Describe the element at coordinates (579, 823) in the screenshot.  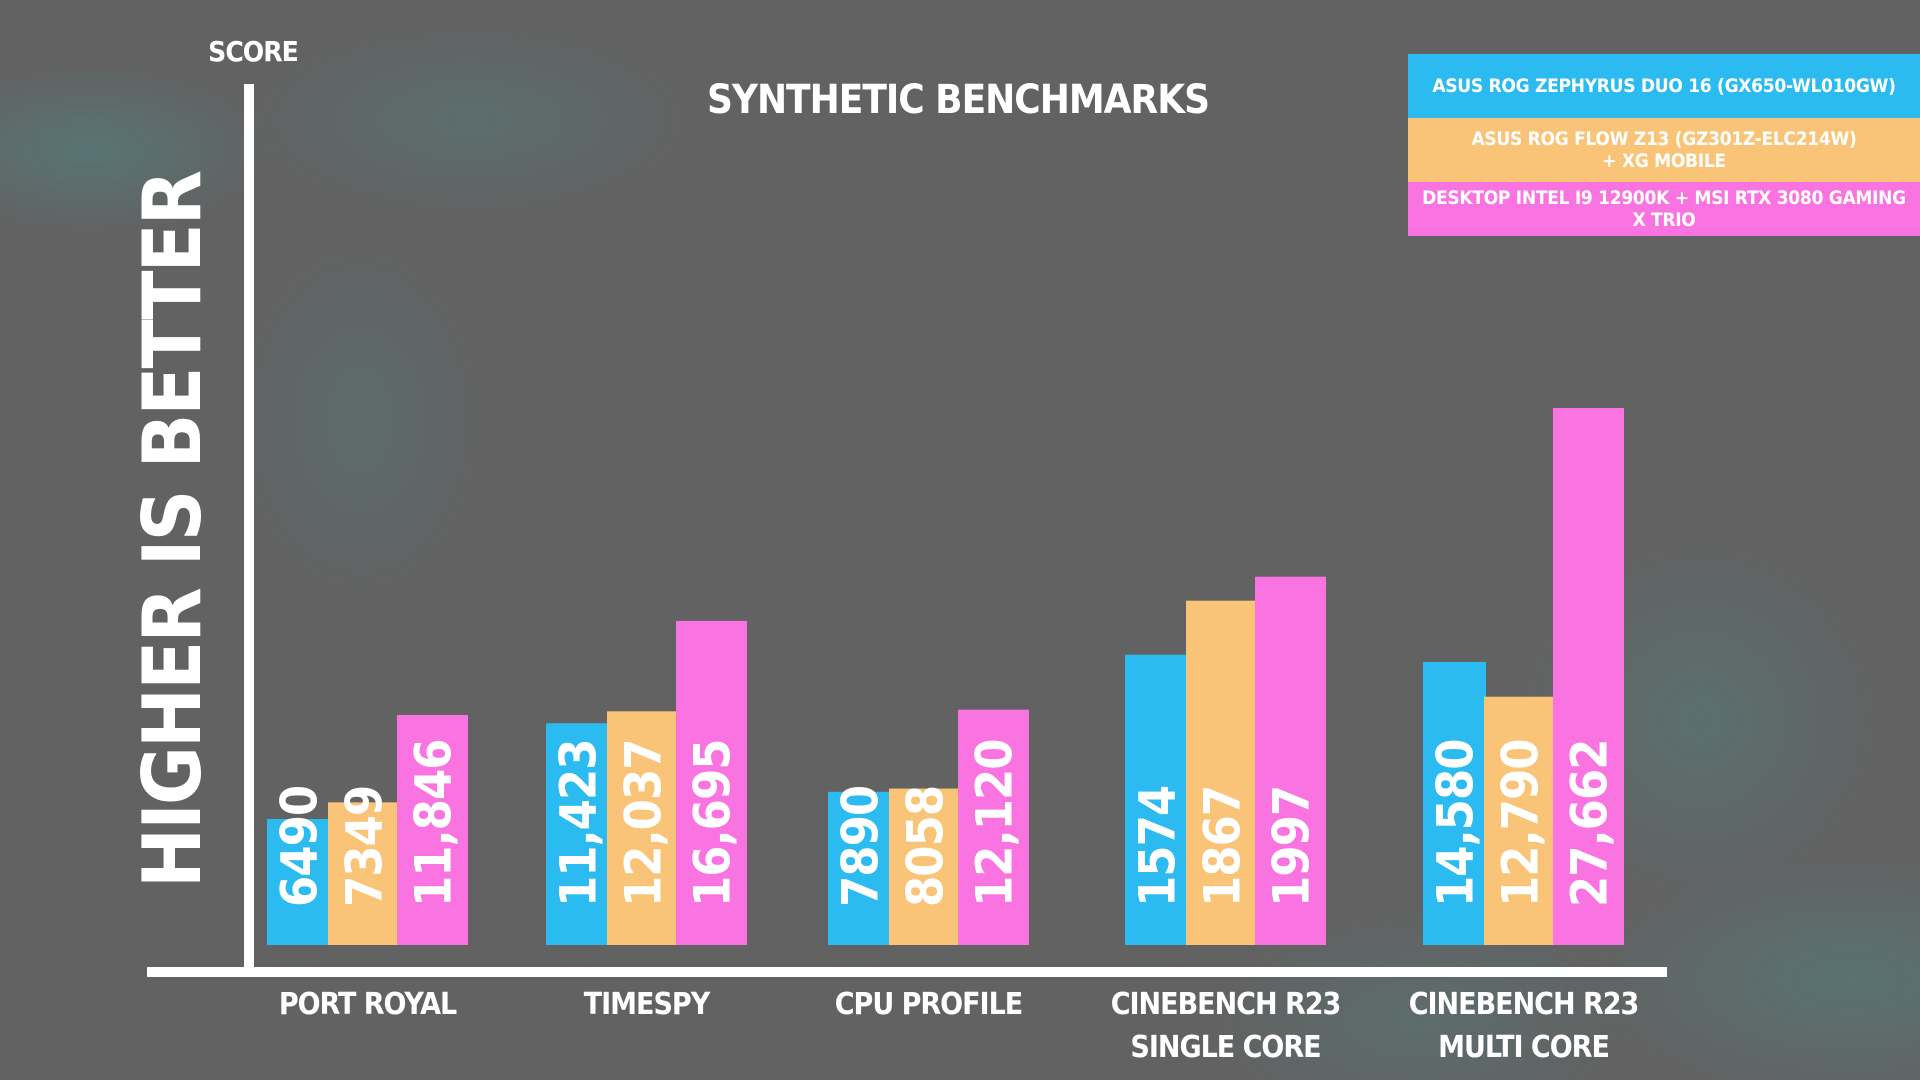
I see `bar-value-label: 11,423` at that location.